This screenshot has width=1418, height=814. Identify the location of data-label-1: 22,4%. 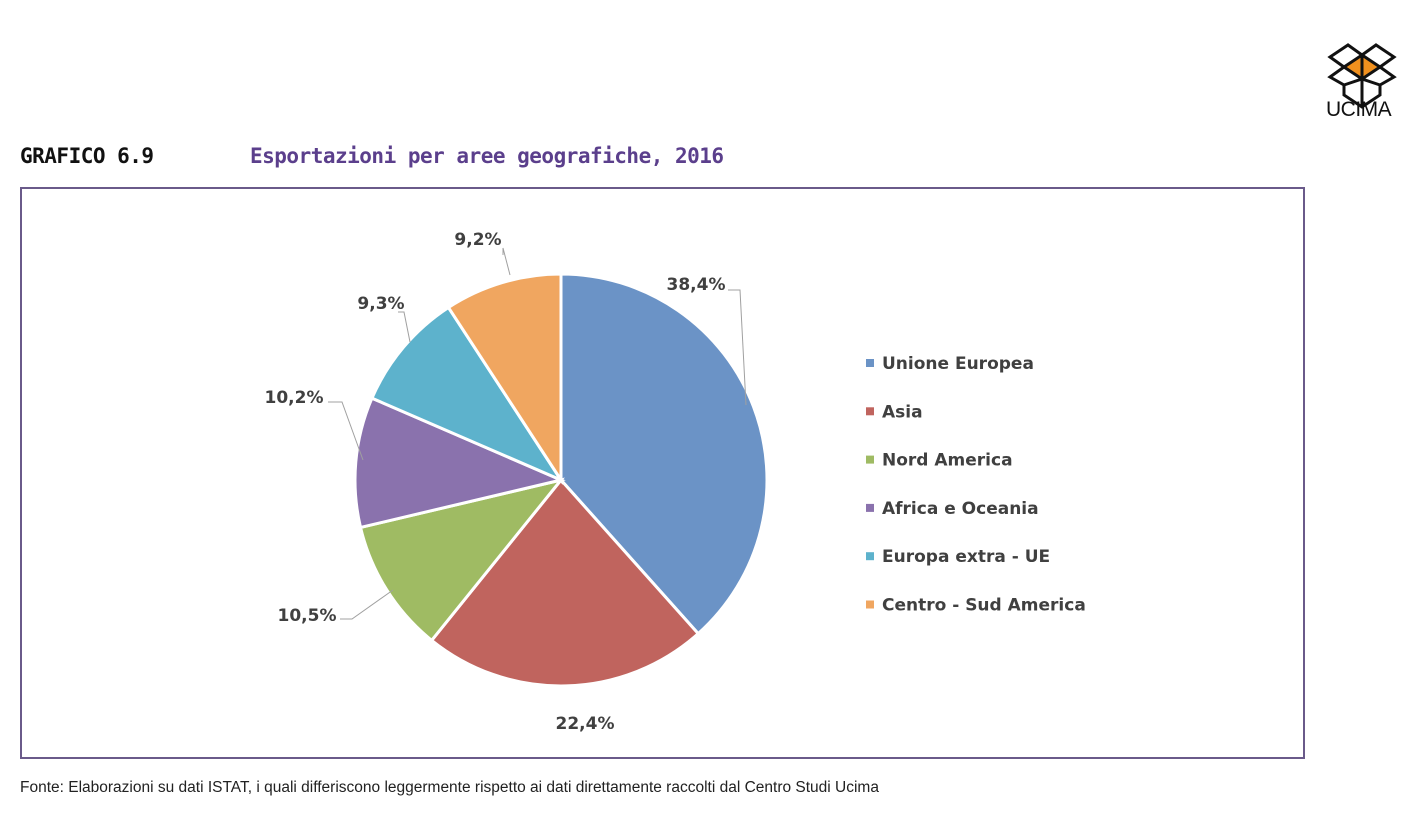
(585, 724).